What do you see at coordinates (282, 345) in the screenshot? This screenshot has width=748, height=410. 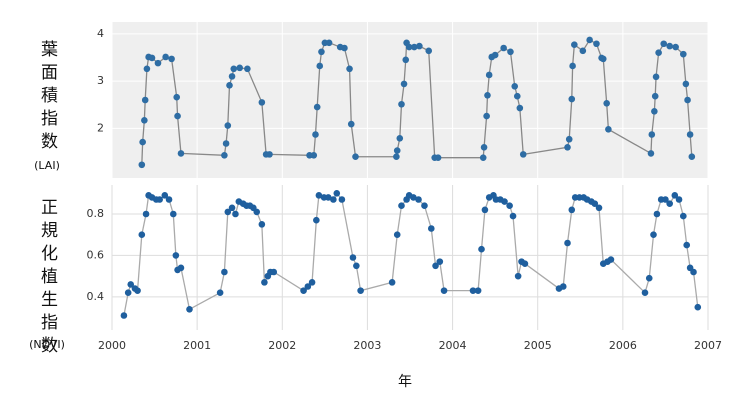 I see `x-tick-label: 2002` at bounding box center [282, 345].